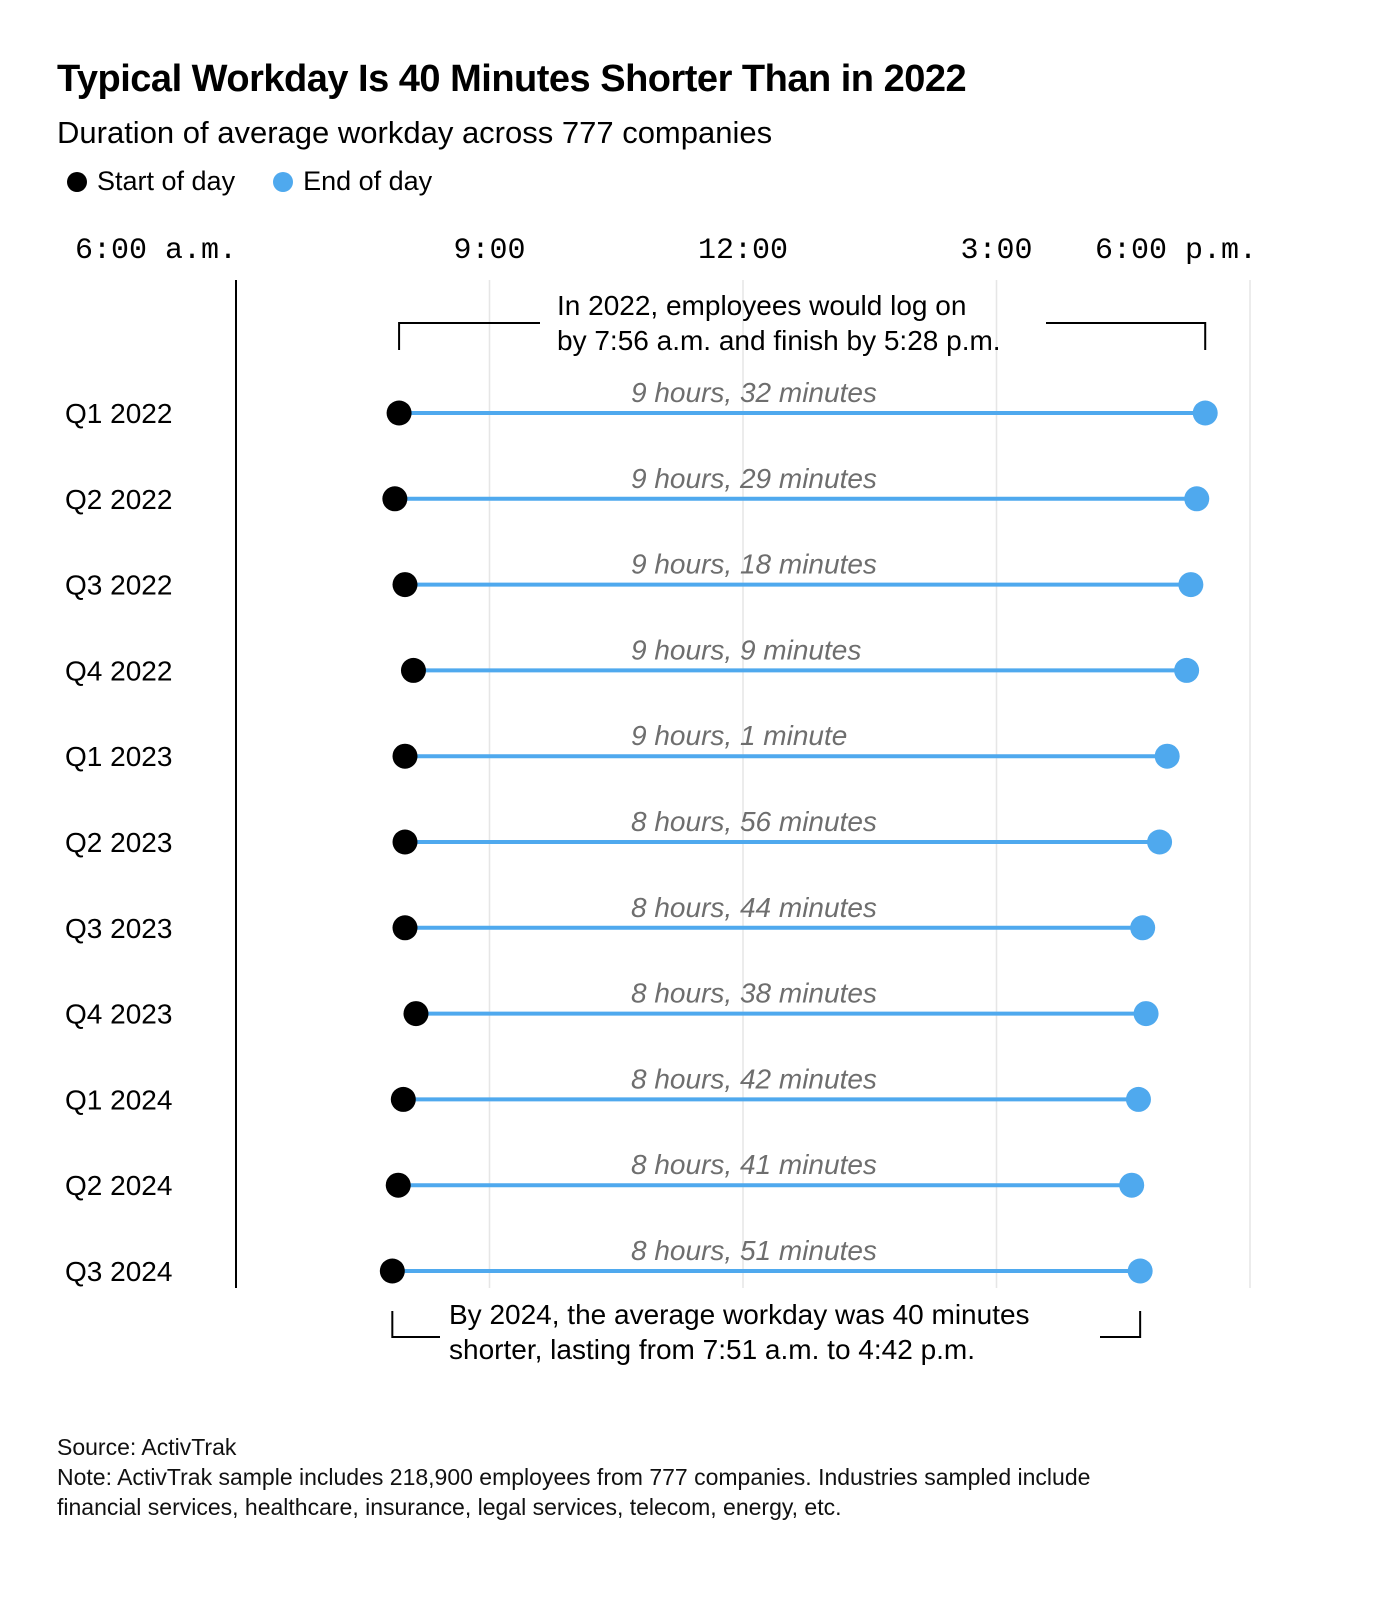  I want to click on row-duration-label: 8 hours, 51 minutes, so click(754, 1250).